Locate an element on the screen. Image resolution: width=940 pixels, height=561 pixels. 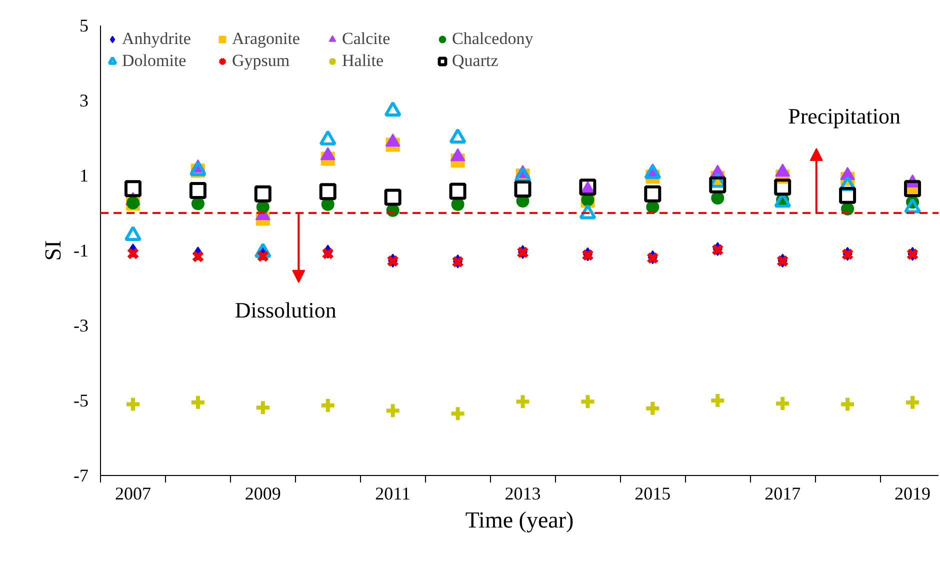
annotation: Precipitation is located at coordinates (844, 116).